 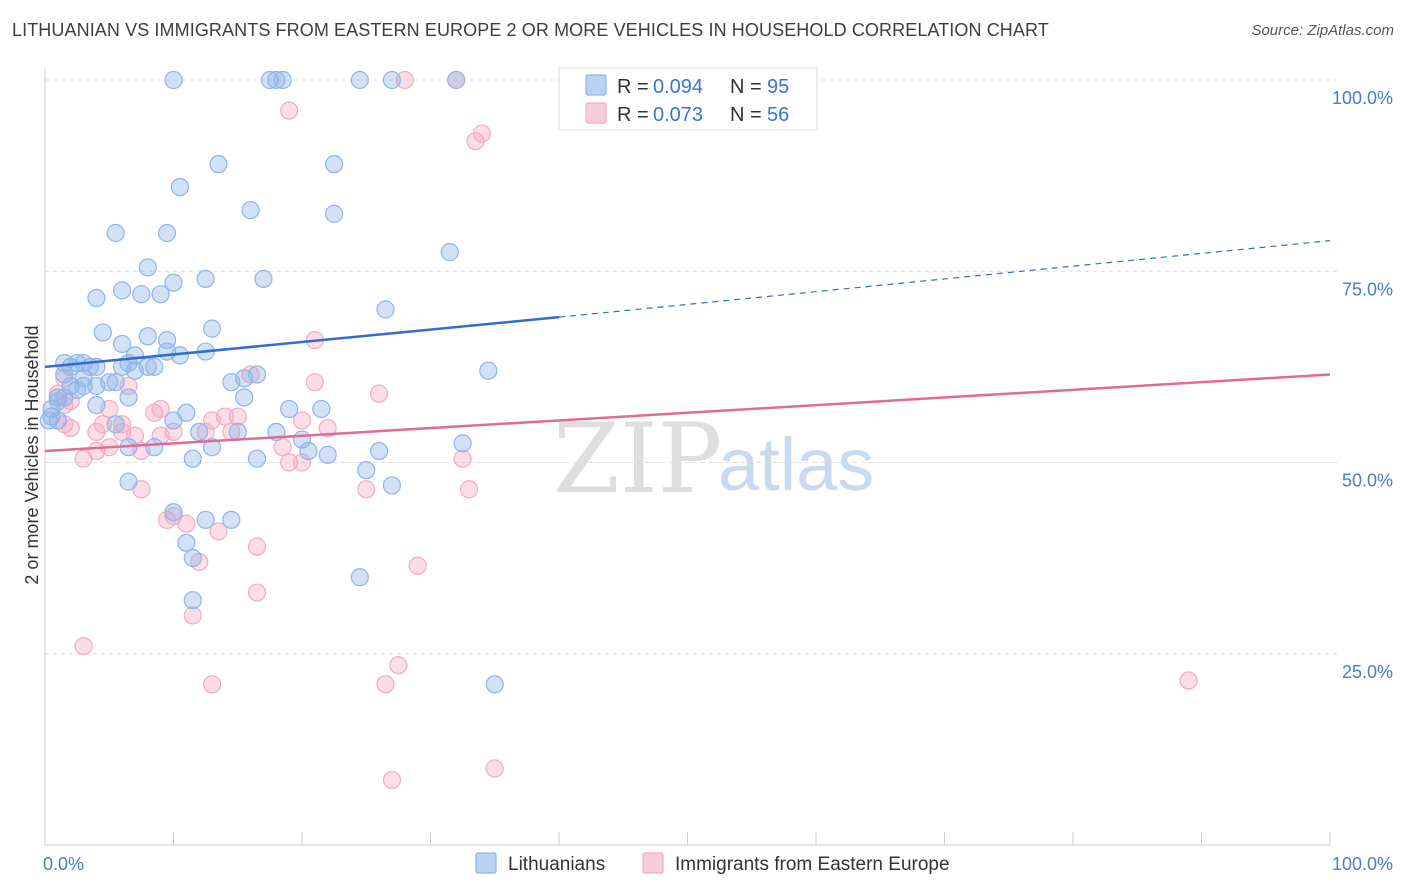 I want to click on bottom-legend-label-lithuanians: Lithuanians, so click(x=556, y=864).